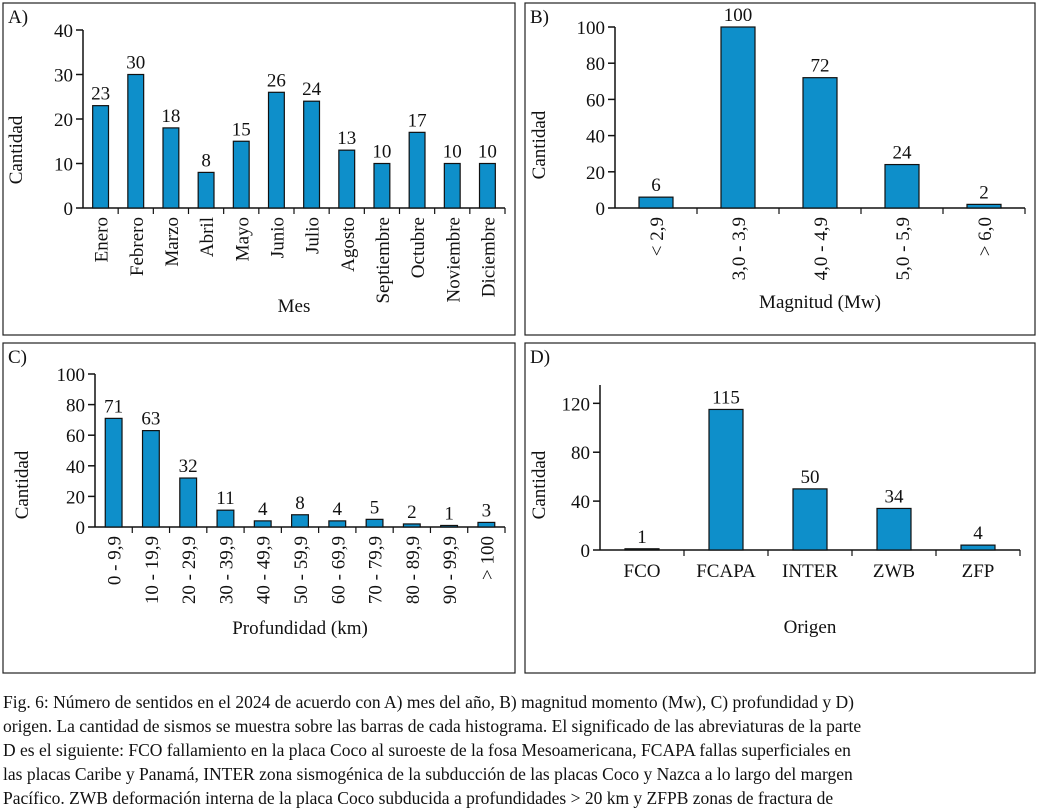 This screenshot has width=1040, height=812. I want to click on x-tick-label: 3,0 - 3,9, so click(739, 248).